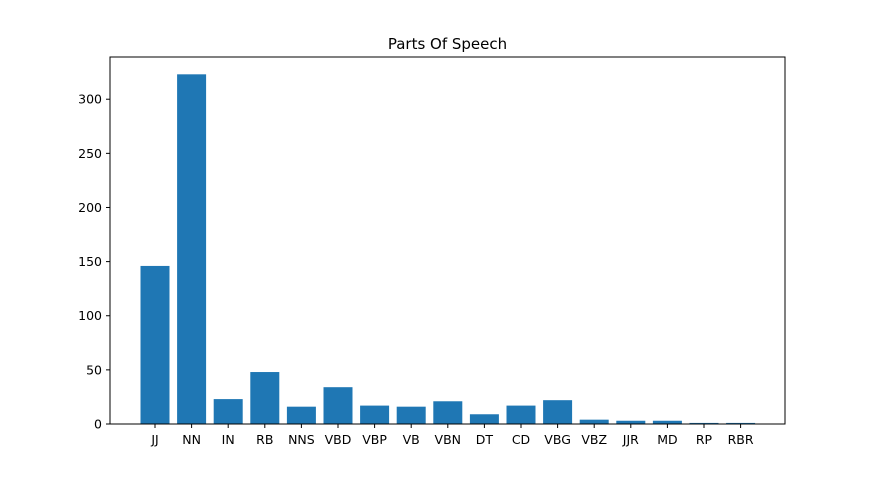 The image size is (873, 480). What do you see at coordinates (265, 398) in the screenshot?
I see `bar-rb` at bounding box center [265, 398].